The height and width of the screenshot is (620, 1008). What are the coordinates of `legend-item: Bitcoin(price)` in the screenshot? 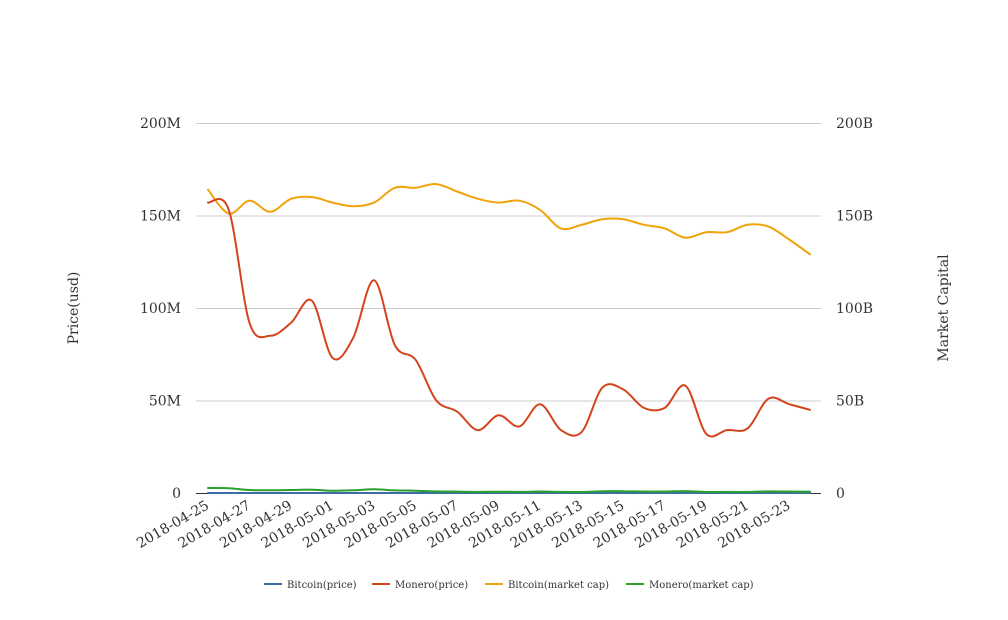 It's located at (310, 585).